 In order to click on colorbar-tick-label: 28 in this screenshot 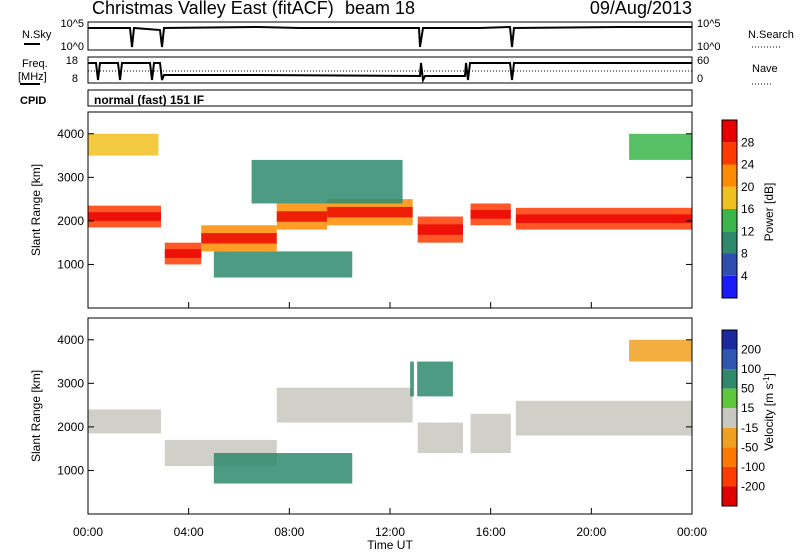, I will do `click(748, 142)`.